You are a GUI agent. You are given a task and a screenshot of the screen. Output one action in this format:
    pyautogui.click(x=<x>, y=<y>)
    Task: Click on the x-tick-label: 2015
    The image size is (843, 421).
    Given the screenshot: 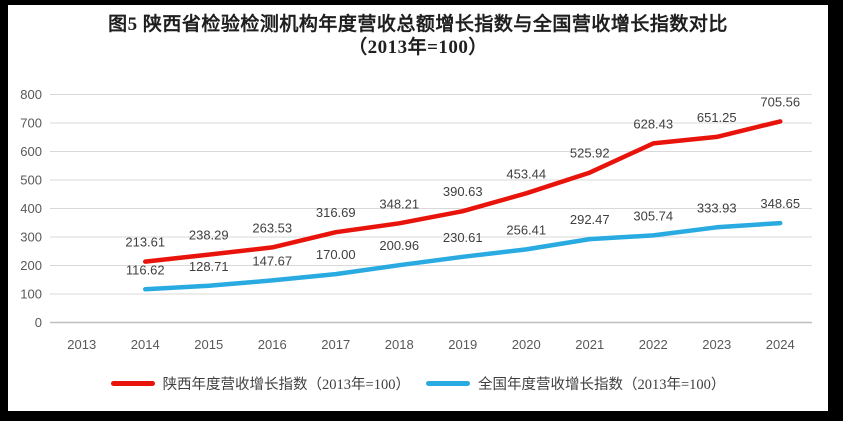 What is the action you would take?
    pyautogui.click(x=208, y=344)
    